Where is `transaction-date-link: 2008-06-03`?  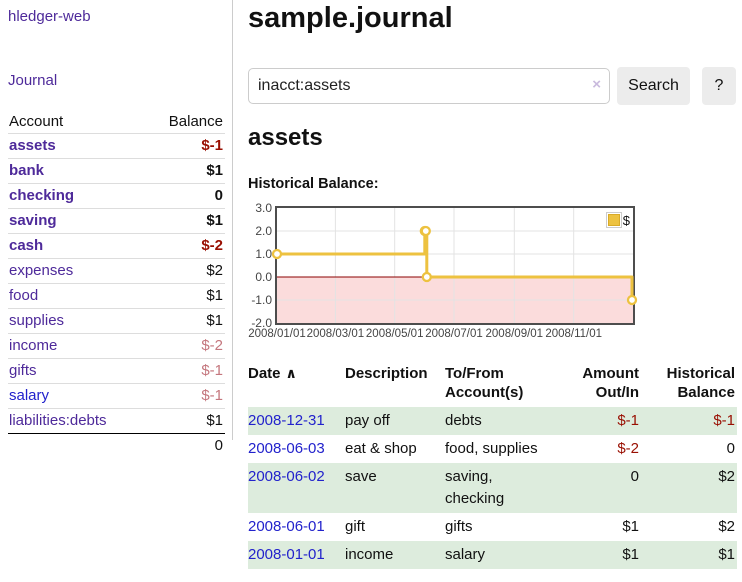
transaction-date-link: 2008-06-03 is located at coordinates (286, 448).